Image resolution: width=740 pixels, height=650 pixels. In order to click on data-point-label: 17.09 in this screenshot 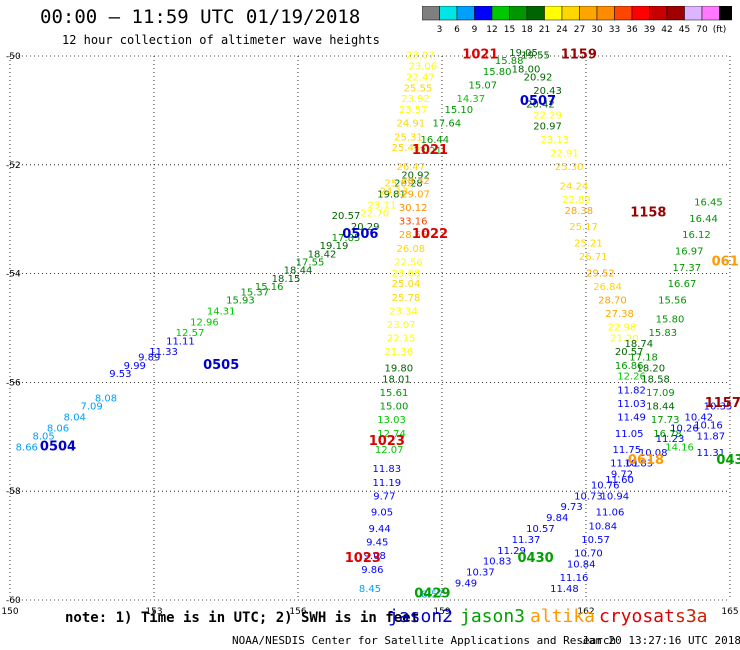, I will do `click(660, 393)`.